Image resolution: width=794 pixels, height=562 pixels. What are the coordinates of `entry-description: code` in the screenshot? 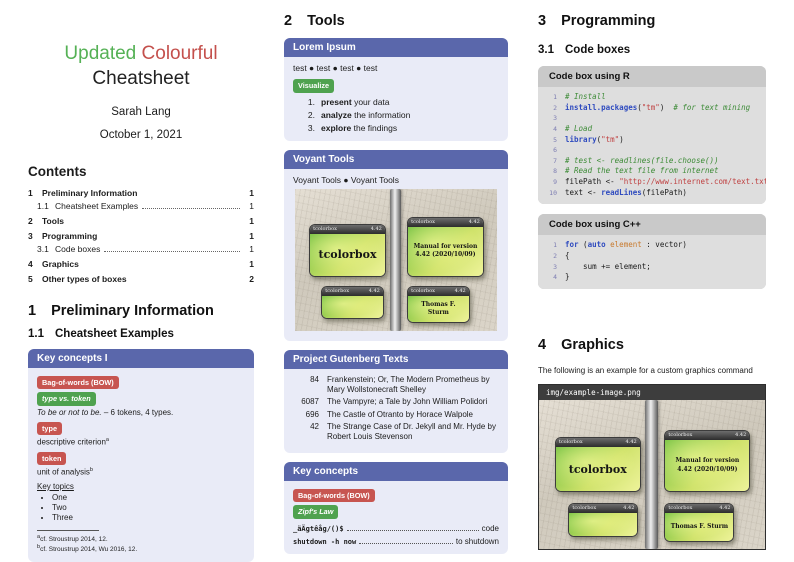 It's located at (490, 528).